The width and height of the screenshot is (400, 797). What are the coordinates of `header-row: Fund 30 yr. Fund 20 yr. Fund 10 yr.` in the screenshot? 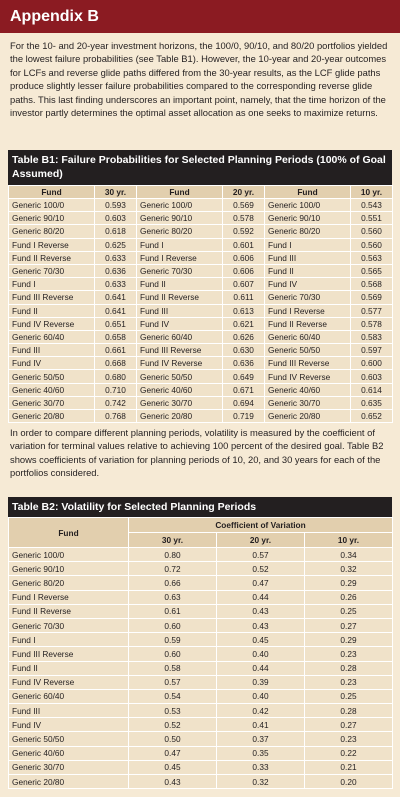 It's located at (200, 192).